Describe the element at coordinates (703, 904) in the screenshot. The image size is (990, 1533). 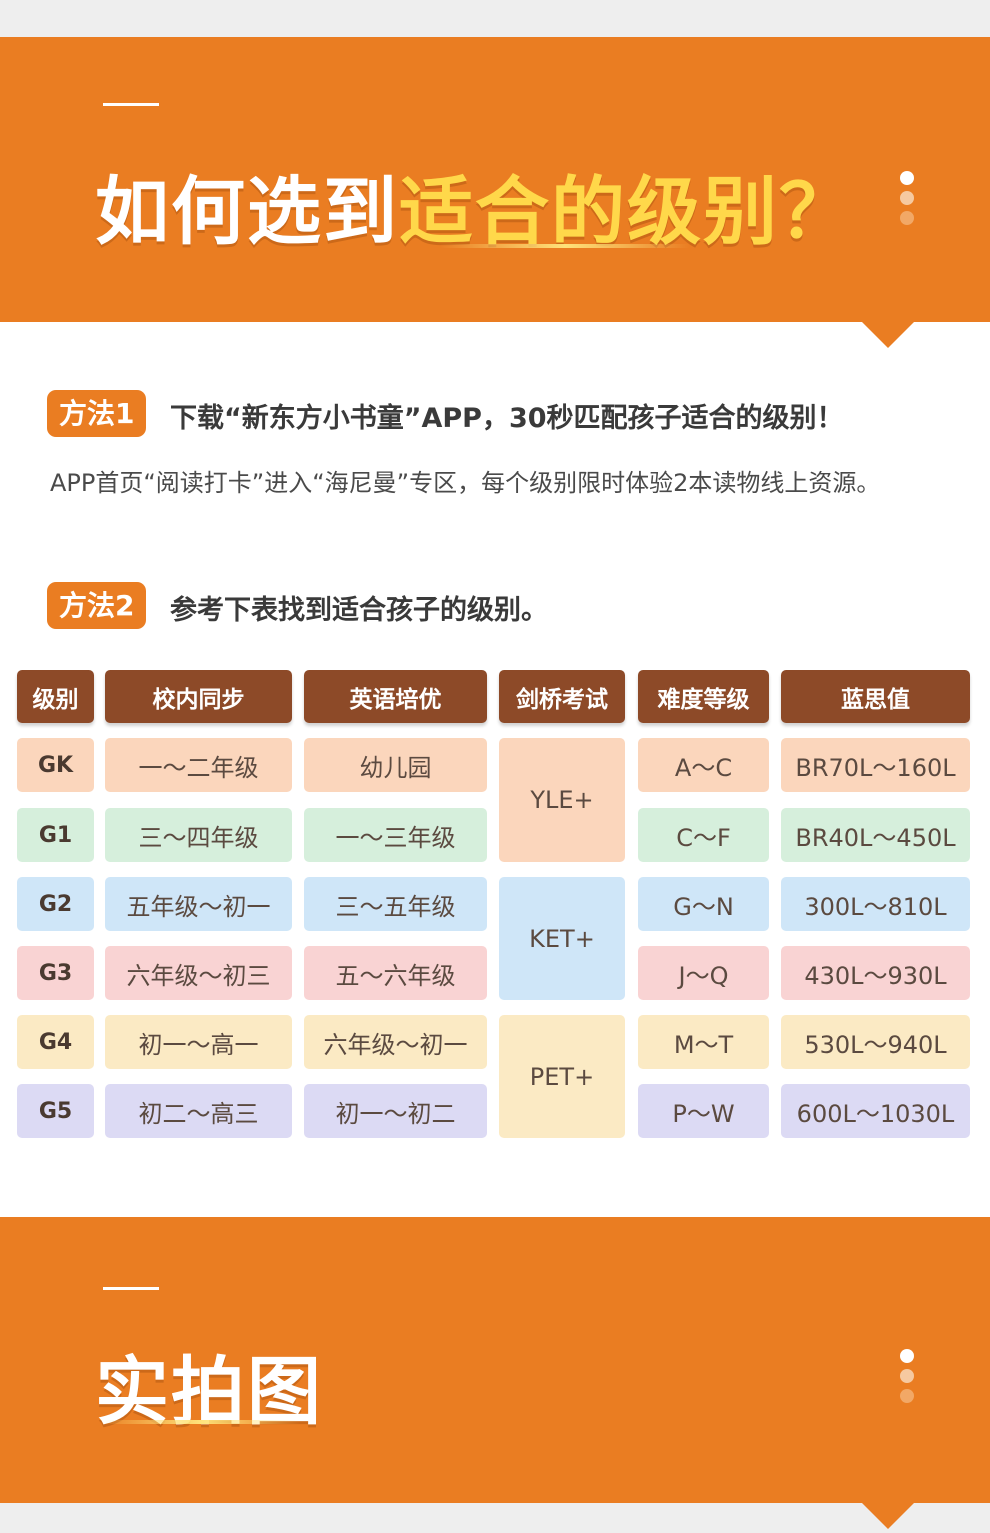
I see `row-g2-difficulty: G～N` at that location.